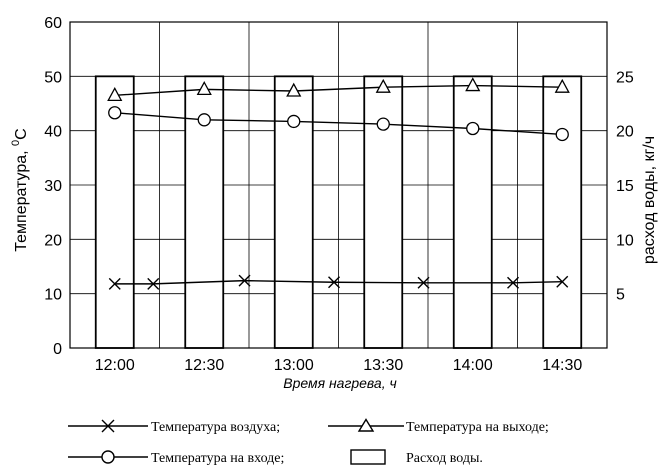 The image size is (665, 466). What do you see at coordinates (294, 365) in the screenshot?
I see `x-tick-label: 13:00` at bounding box center [294, 365].